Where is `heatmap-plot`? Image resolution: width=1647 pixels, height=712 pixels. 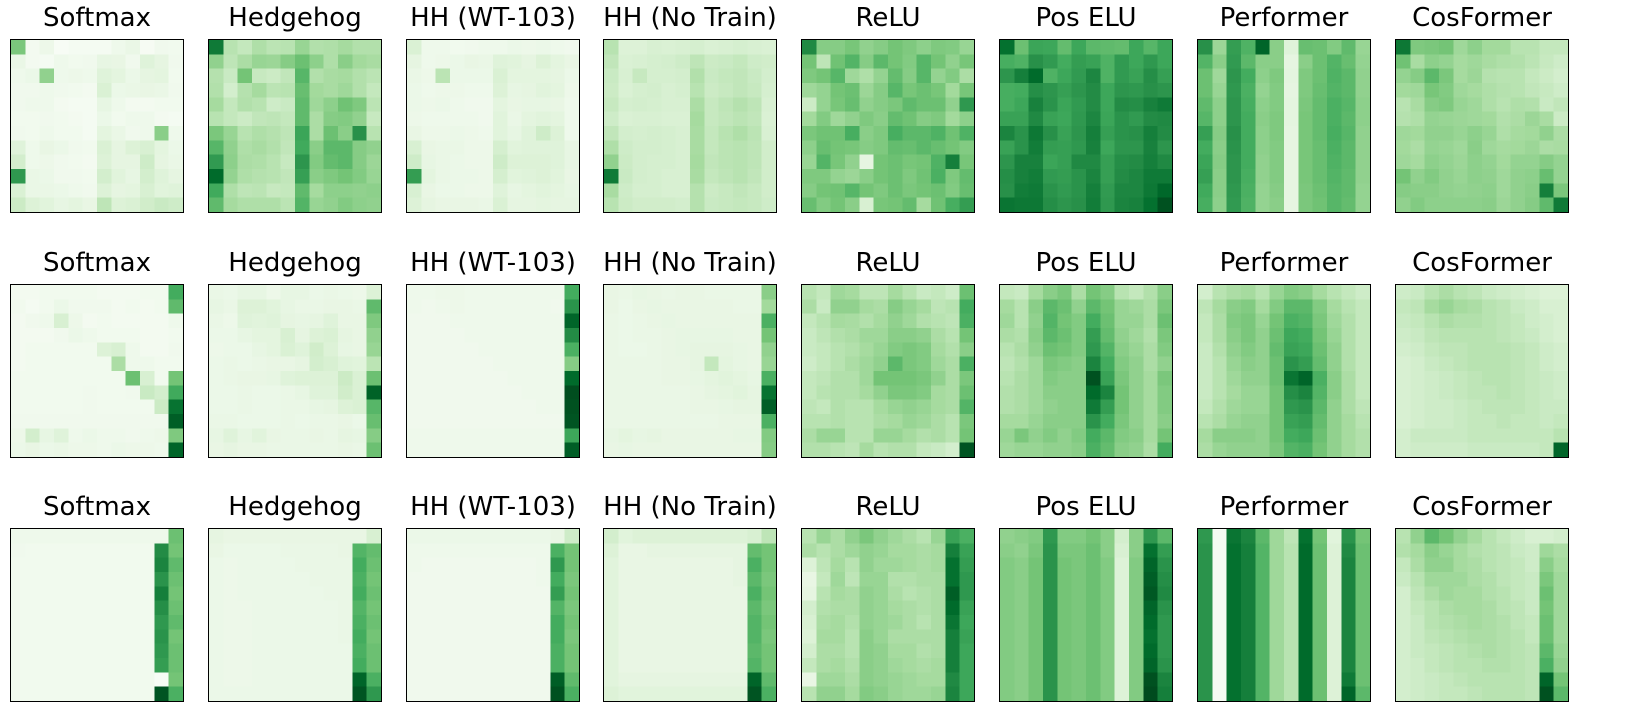 heatmap-plot is located at coordinates (888, 371).